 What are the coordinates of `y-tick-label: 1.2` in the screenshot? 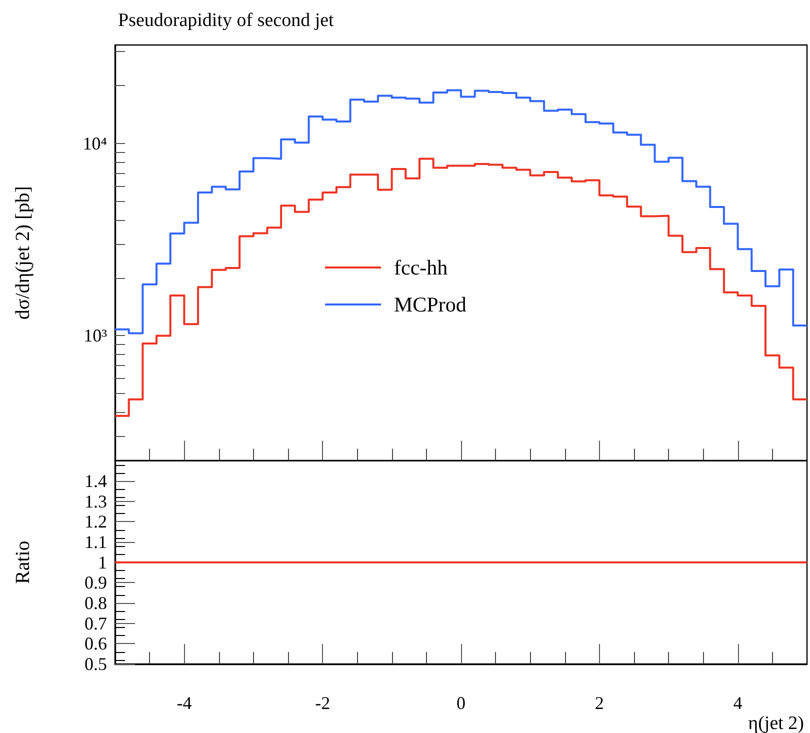 It's located at (95, 522).